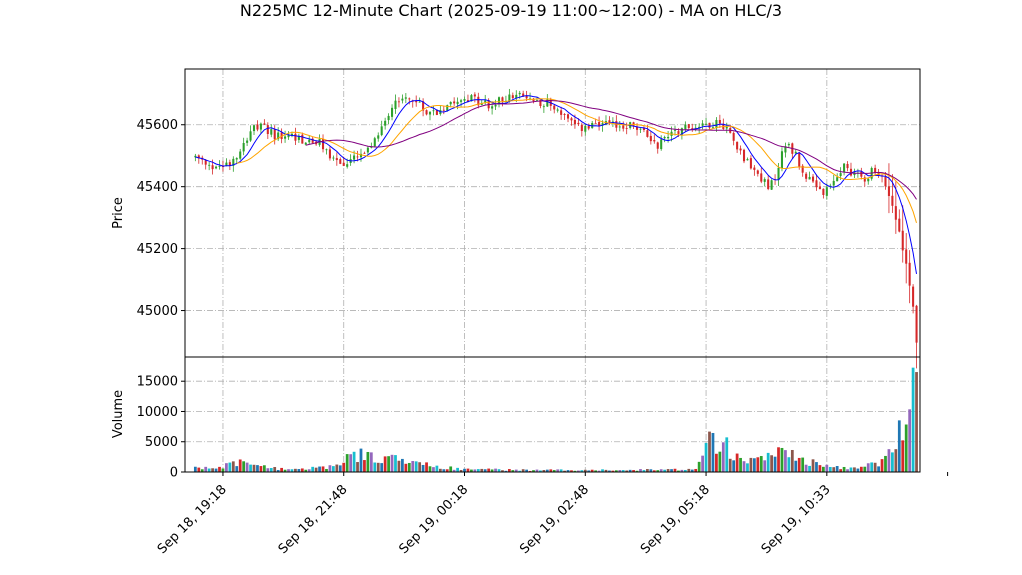  What do you see at coordinates (554, 519) in the screenshot?
I see `x-tick-label: Sep 19, 02:48` at bounding box center [554, 519].